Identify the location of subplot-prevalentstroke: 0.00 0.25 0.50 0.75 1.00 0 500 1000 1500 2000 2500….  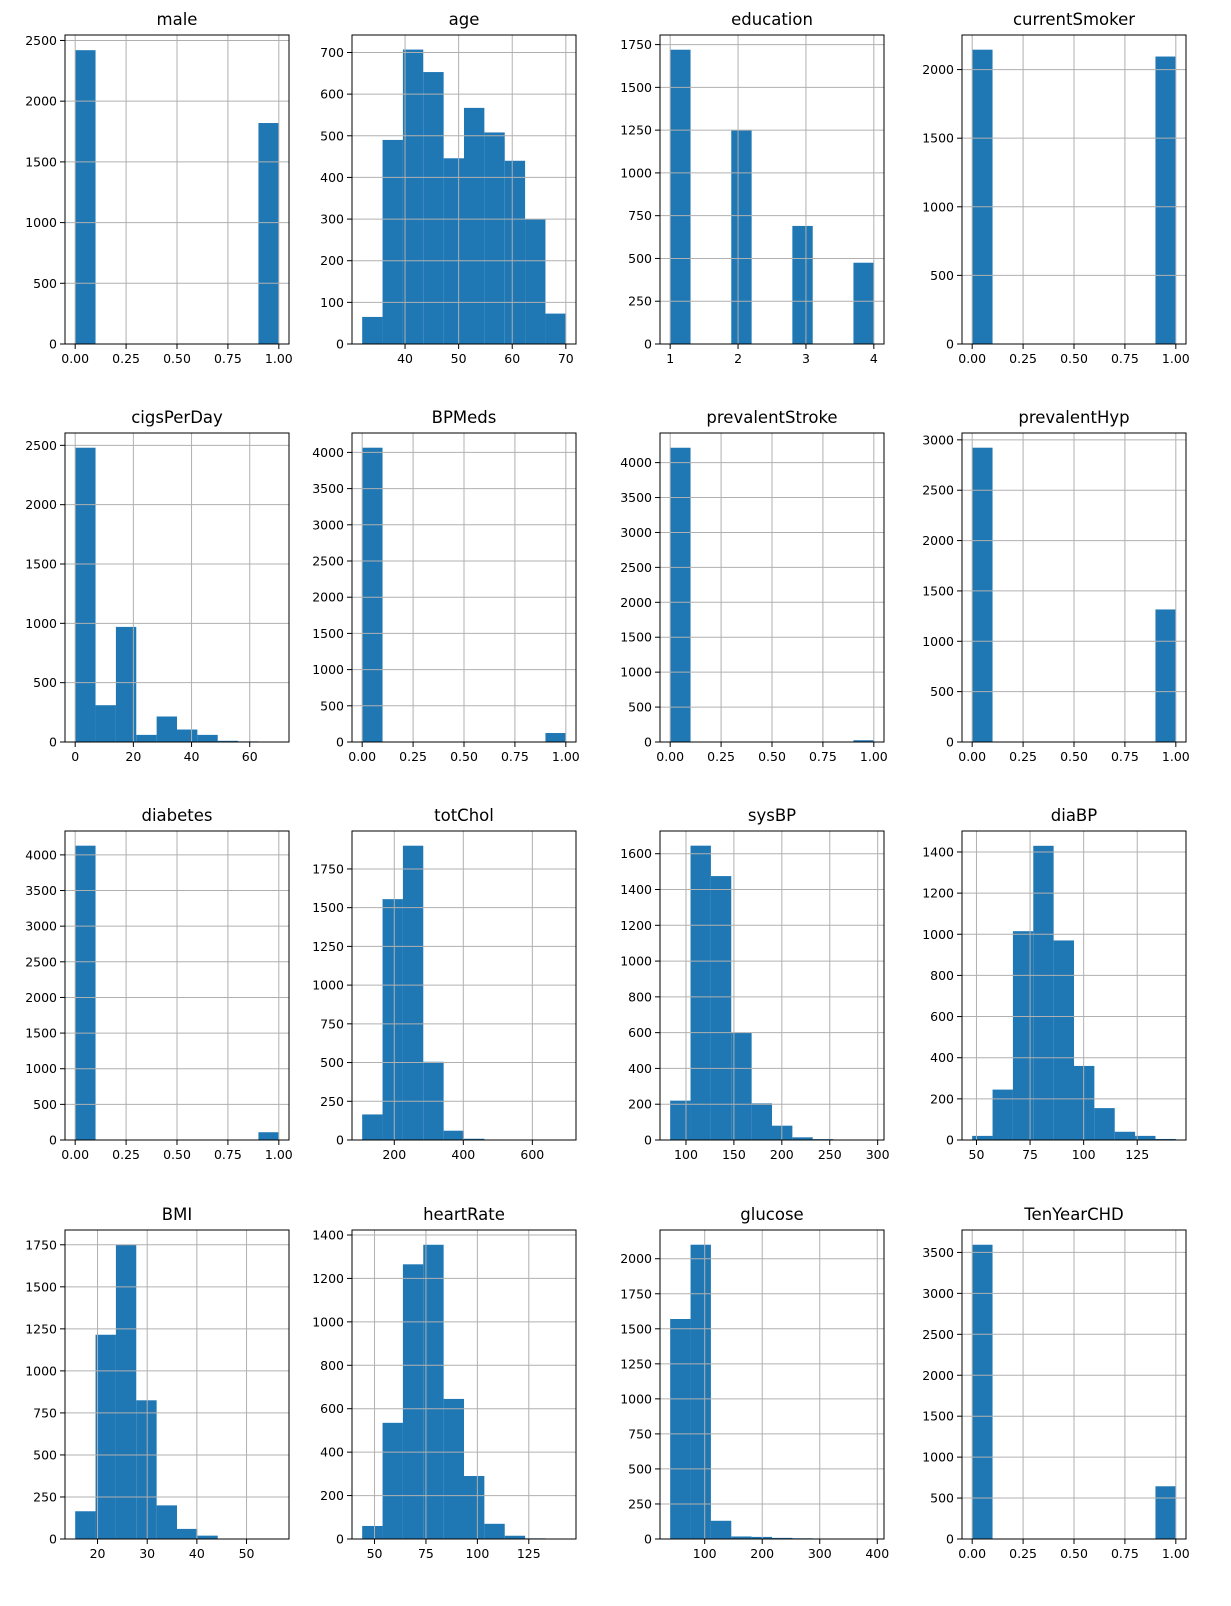
(754, 586).